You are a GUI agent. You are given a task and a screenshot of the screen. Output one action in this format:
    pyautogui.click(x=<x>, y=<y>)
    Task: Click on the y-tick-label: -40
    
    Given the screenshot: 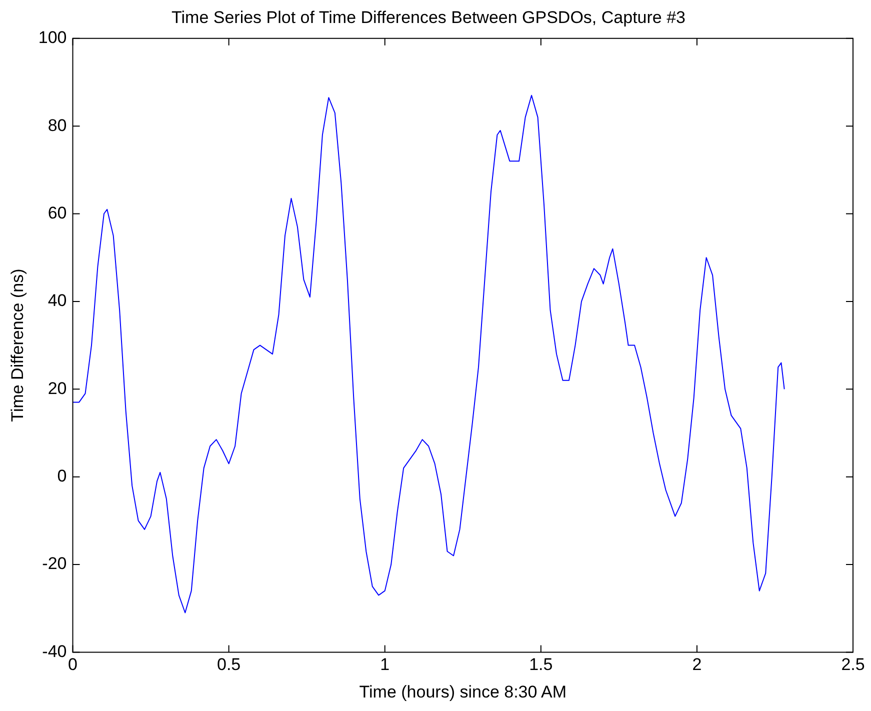 What is the action you would take?
    pyautogui.click(x=54, y=651)
    